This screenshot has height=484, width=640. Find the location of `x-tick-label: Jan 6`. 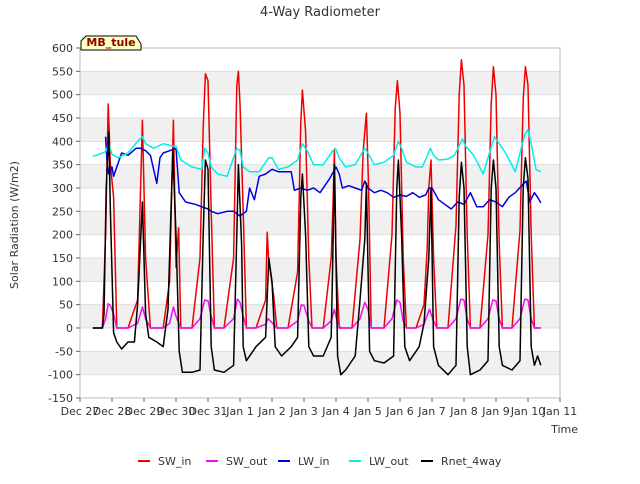

x-tick-label: Jan 6 is located at coordinates (399, 411).